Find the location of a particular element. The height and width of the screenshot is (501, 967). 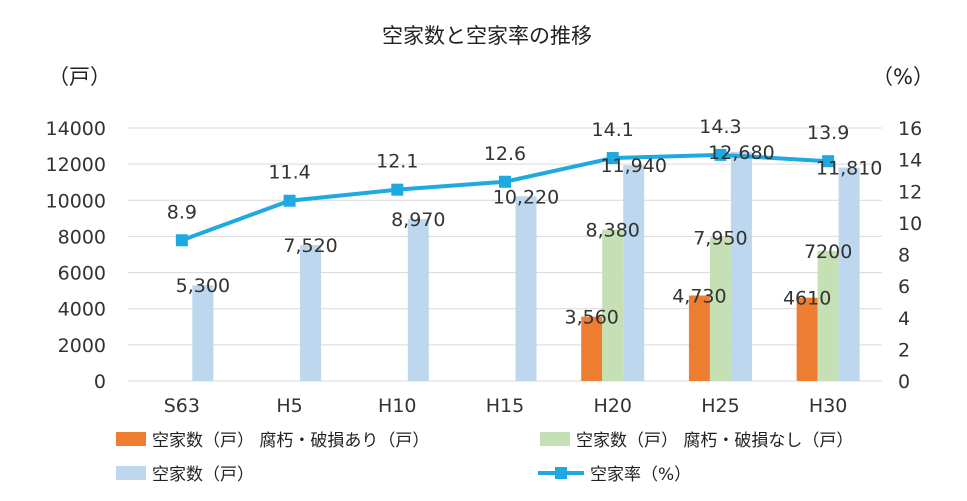

bar-data-label: 11,810 is located at coordinates (849, 169).